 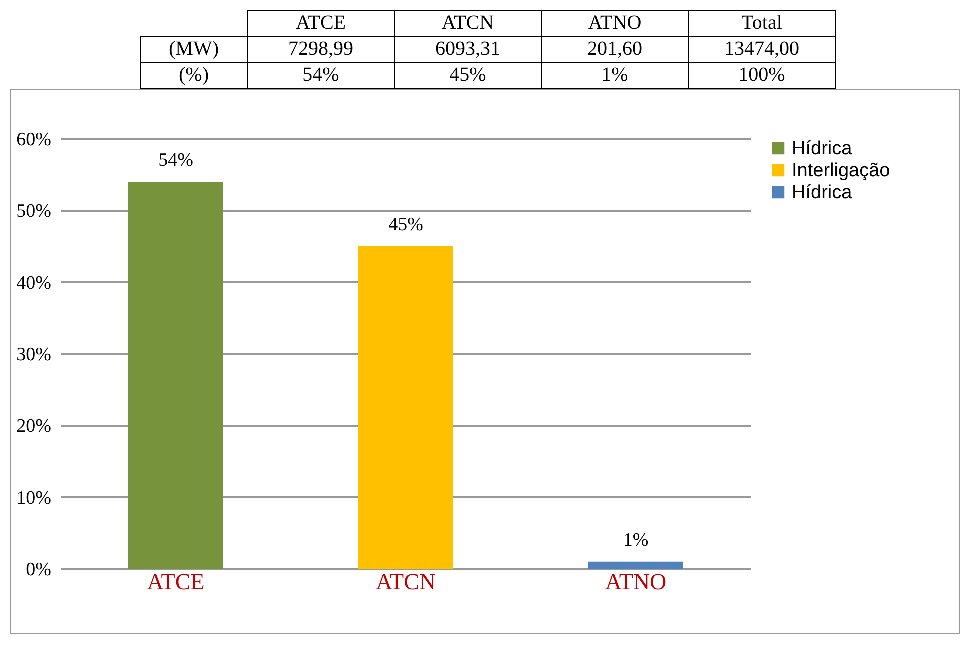 I want to click on data-label: 7298,99, so click(x=321, y=49).